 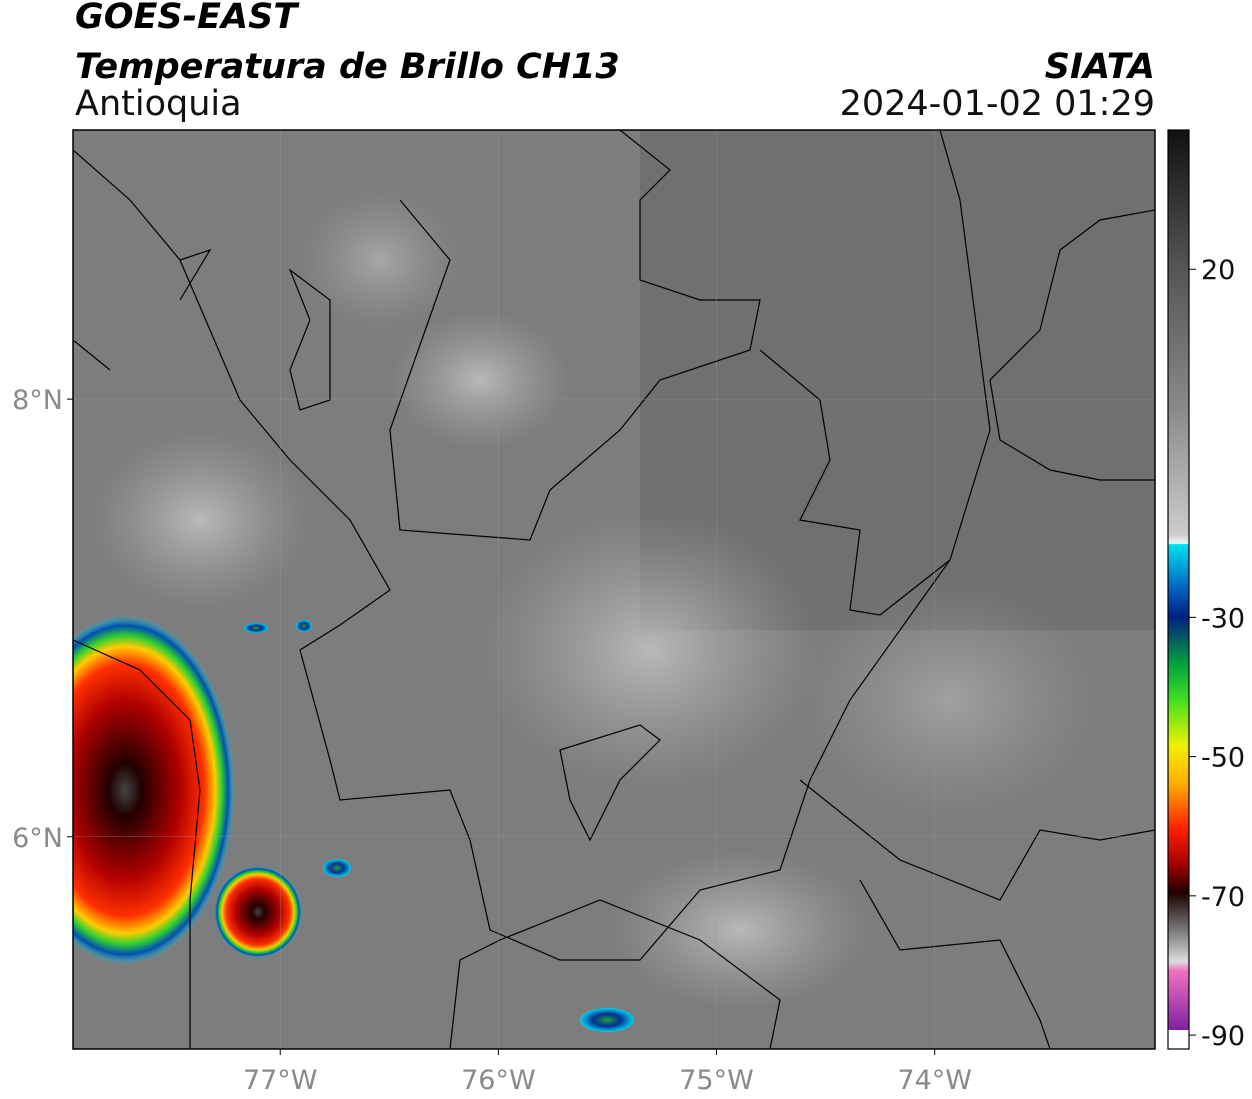 I want to click on lon-tick-label: 74°W, so click(x=934, y=1080).